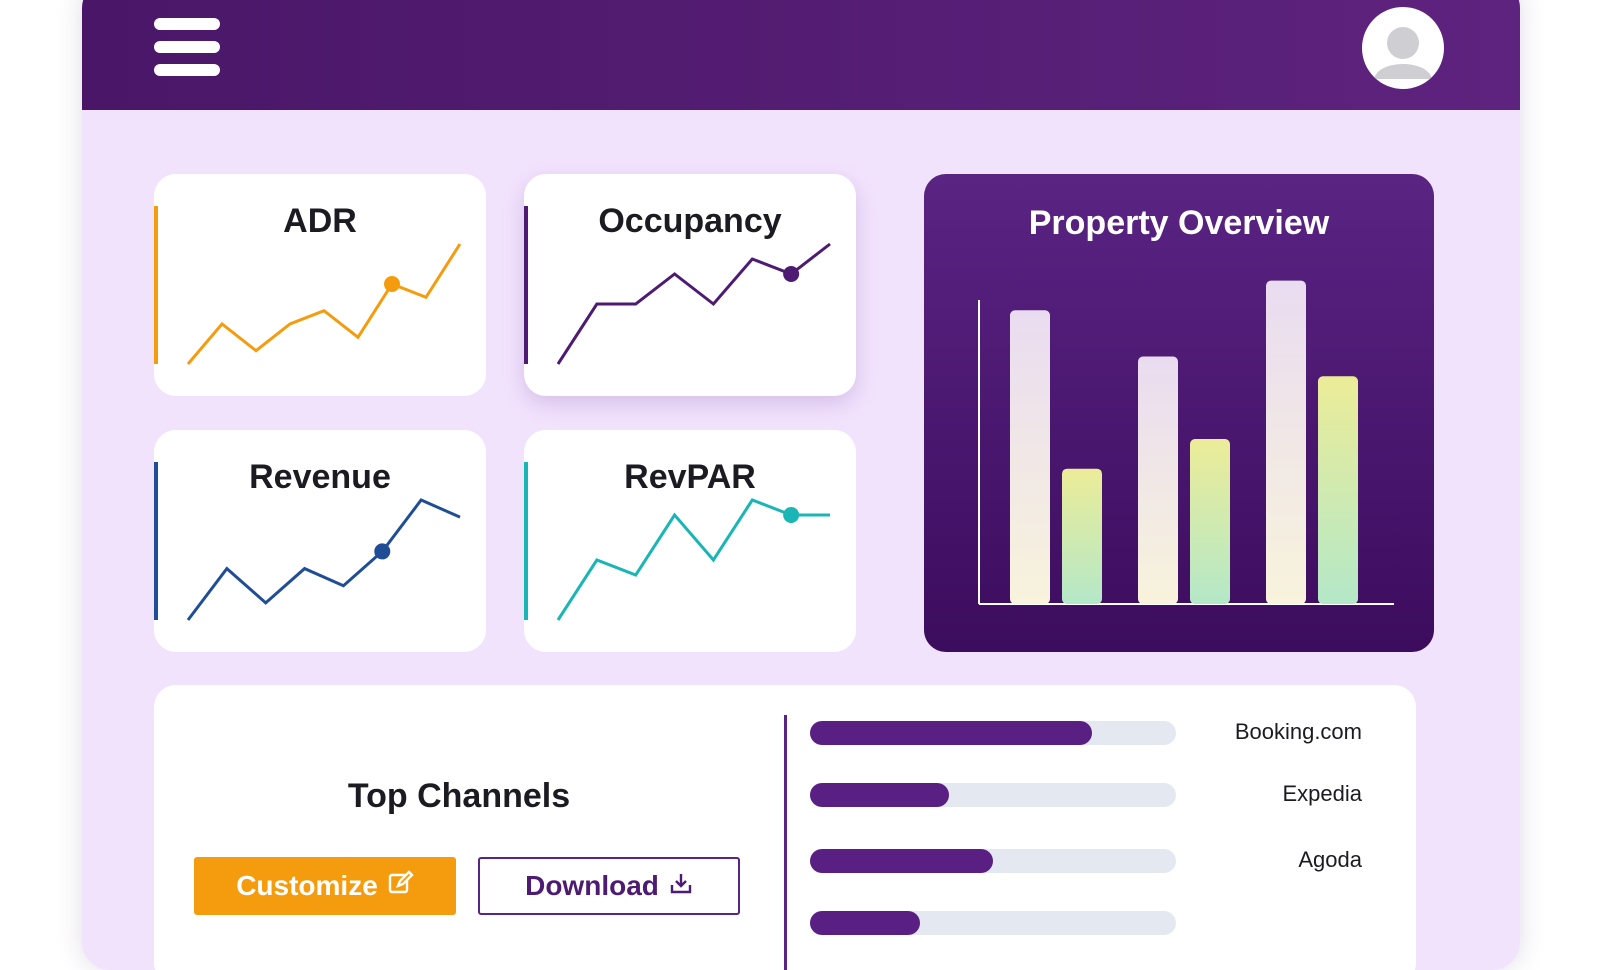 The width and height of the screenshot is (1600, 970). I want to click on adr-sparkline, so click(324, 304).